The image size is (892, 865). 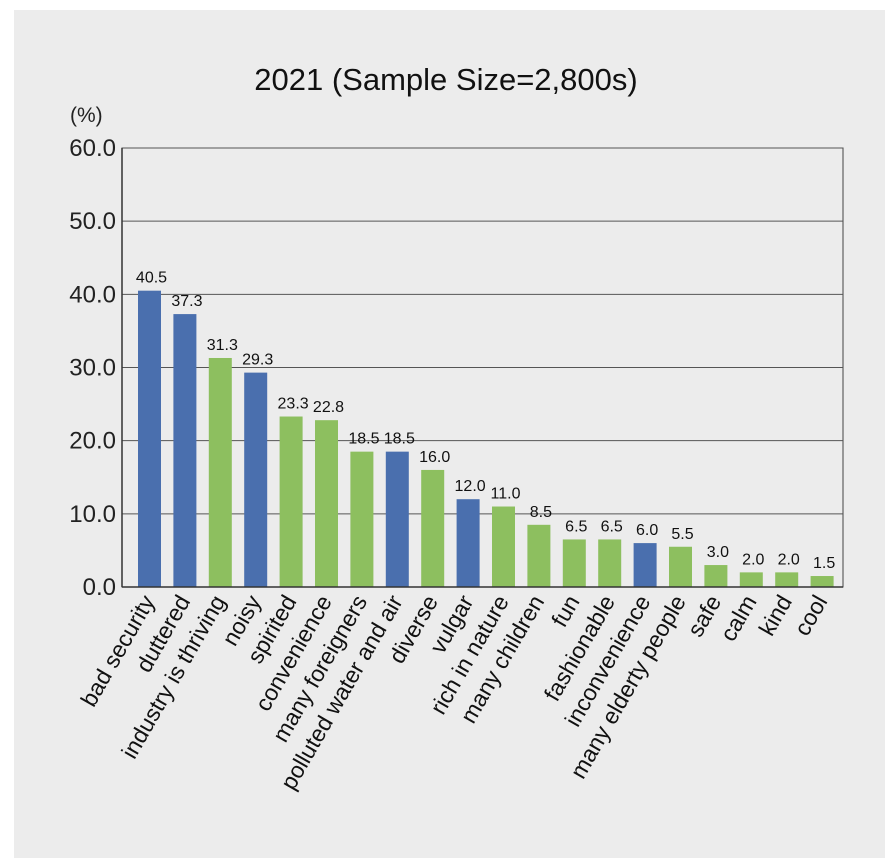 I want to click on y-tick-label: 30.0, so click(x=92, y=368).